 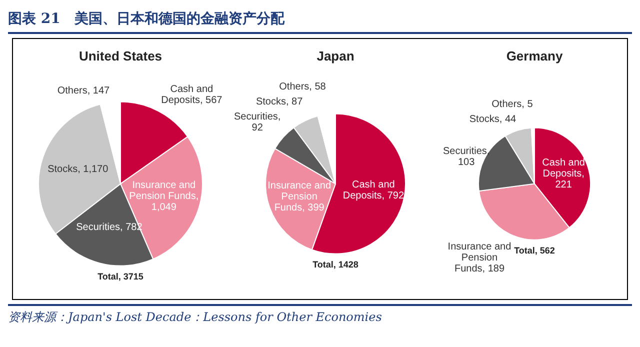 I want to click on slice-label: Stocks, 87, so click(x=279, y=102).